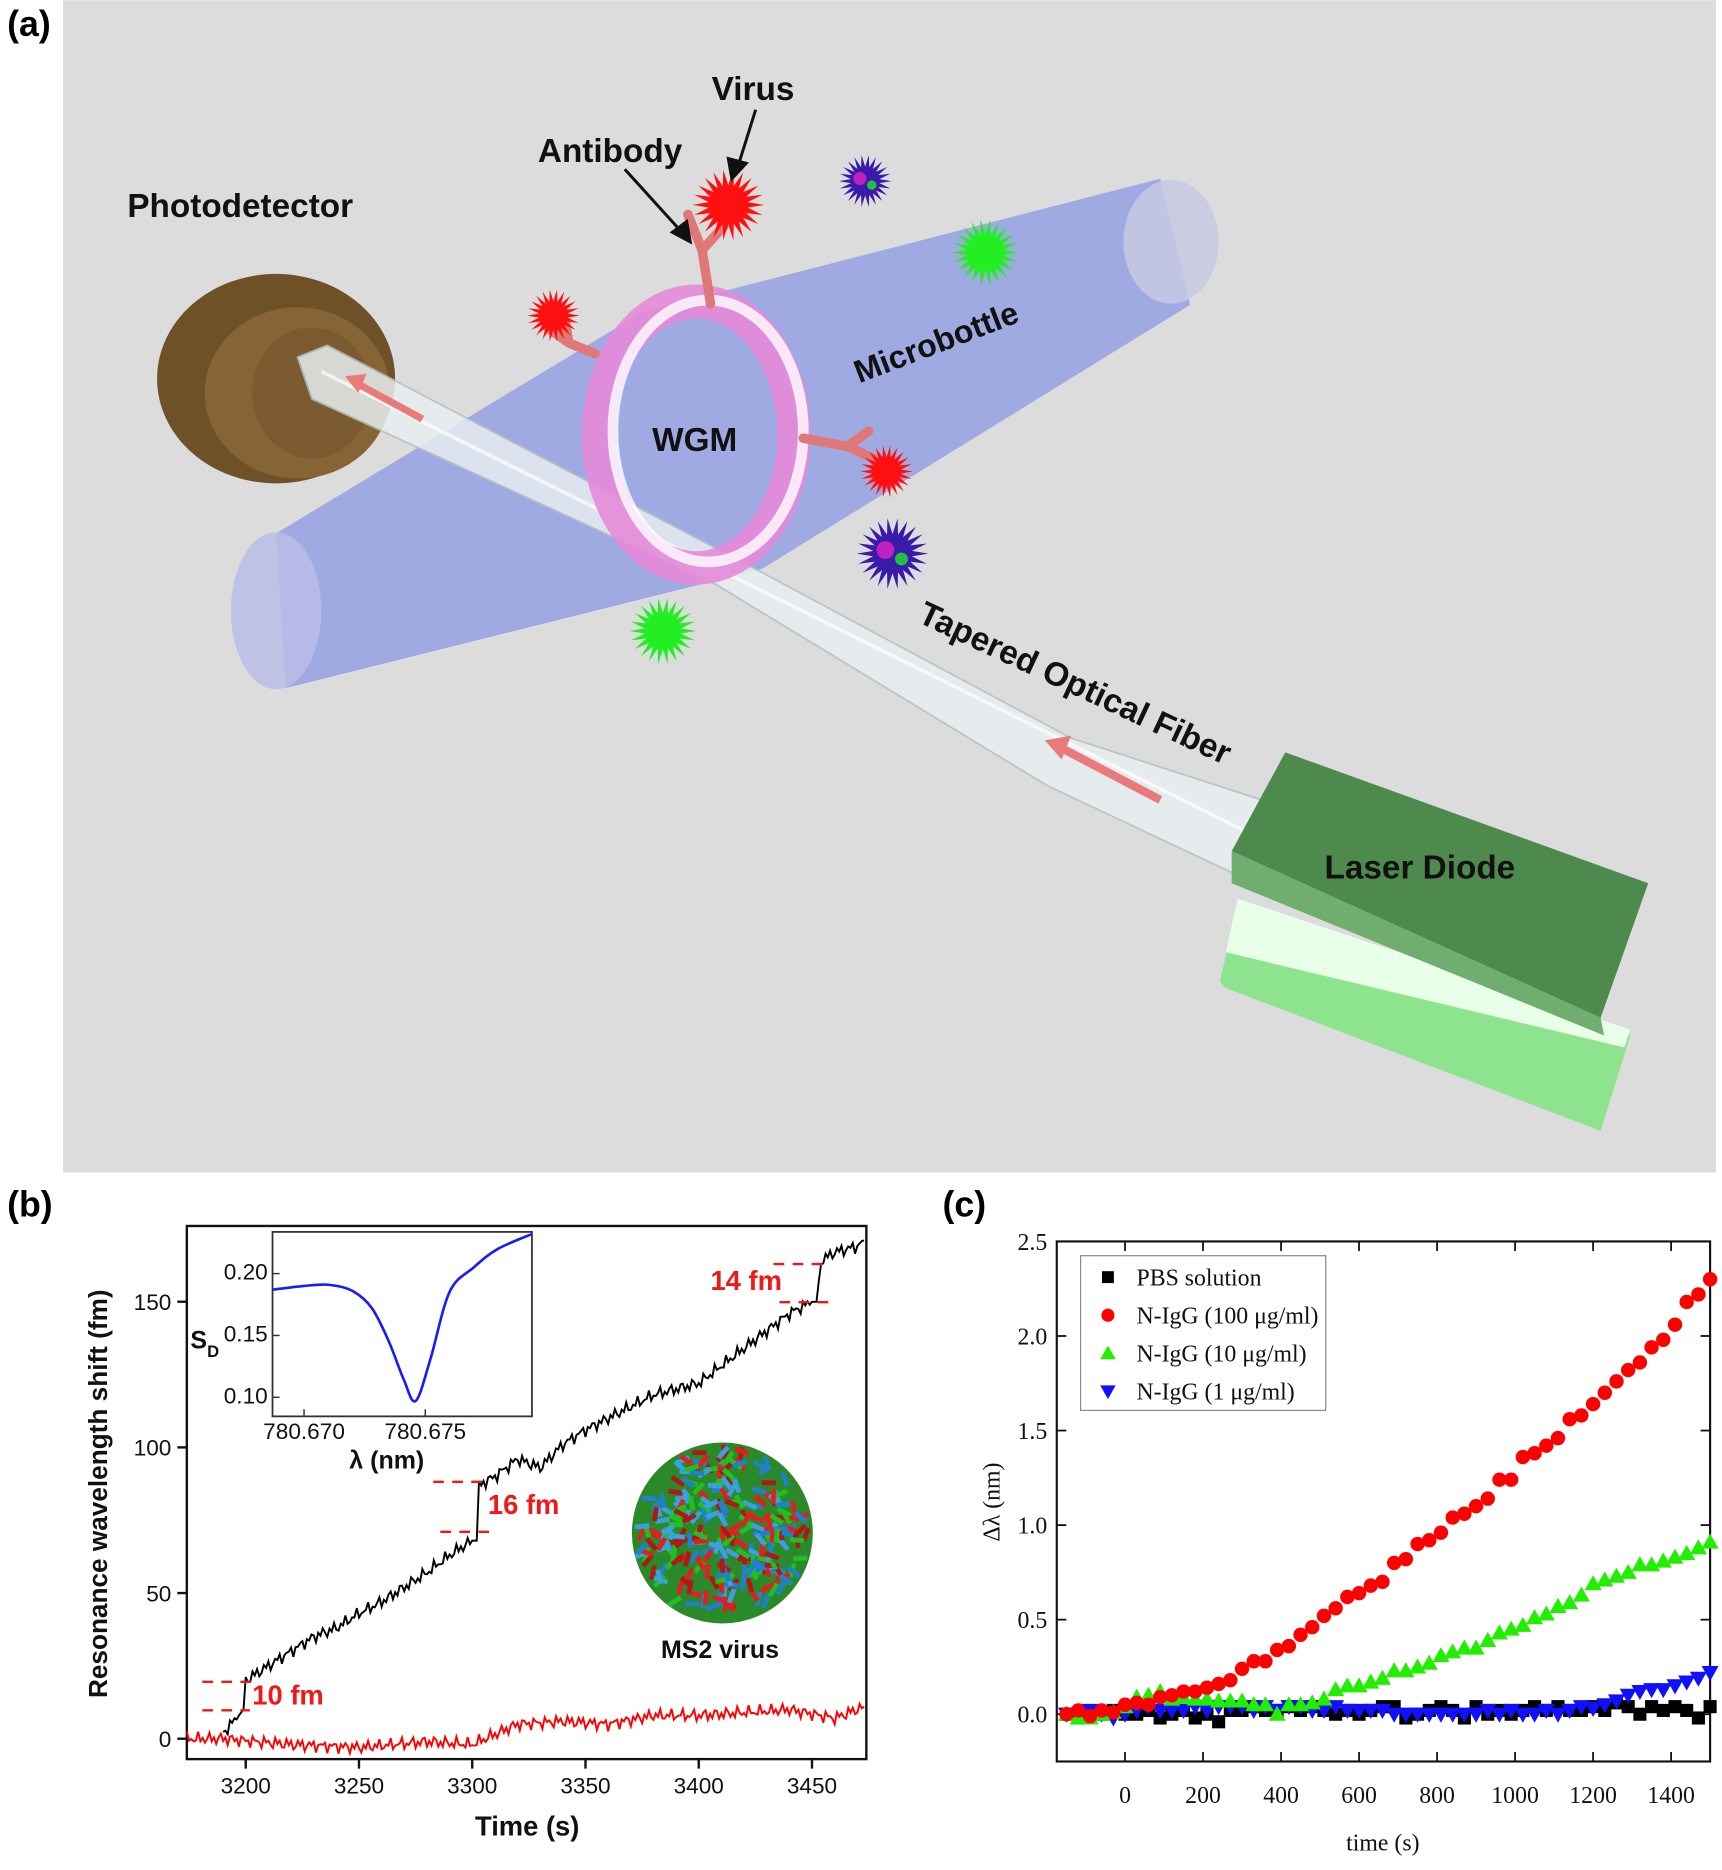  What do you see at coordinates (610, 151) in the screenshot?
I see `label-antibody: Antibody` at bounding box center [610, 151].